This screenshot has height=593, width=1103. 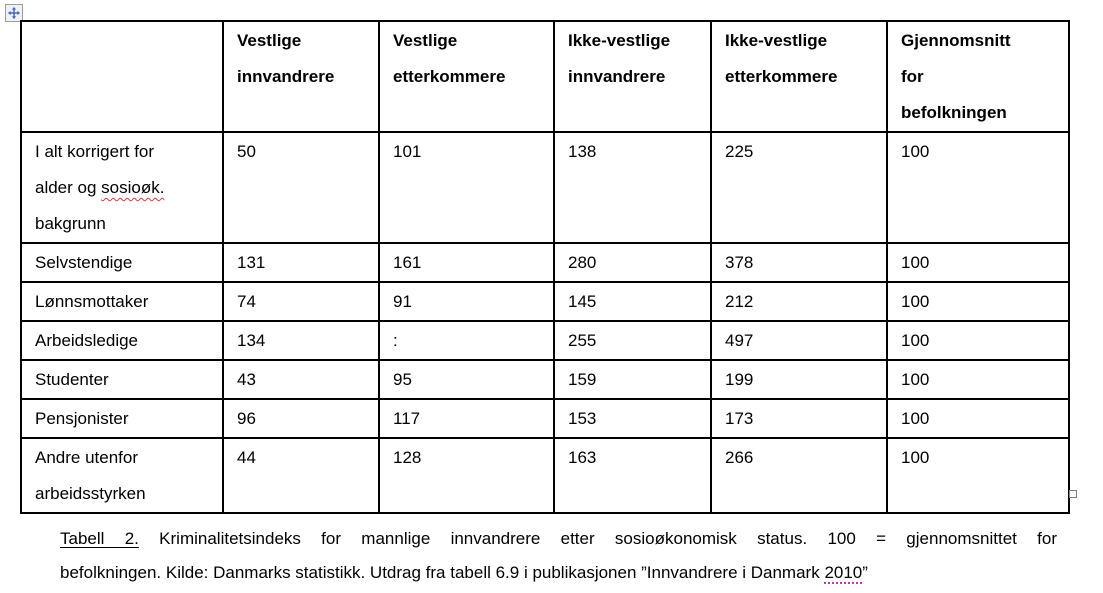 I want to click on header-cell-vestlige-innvandrere: Vestlige innvandrere, so click(x=301, y=76).